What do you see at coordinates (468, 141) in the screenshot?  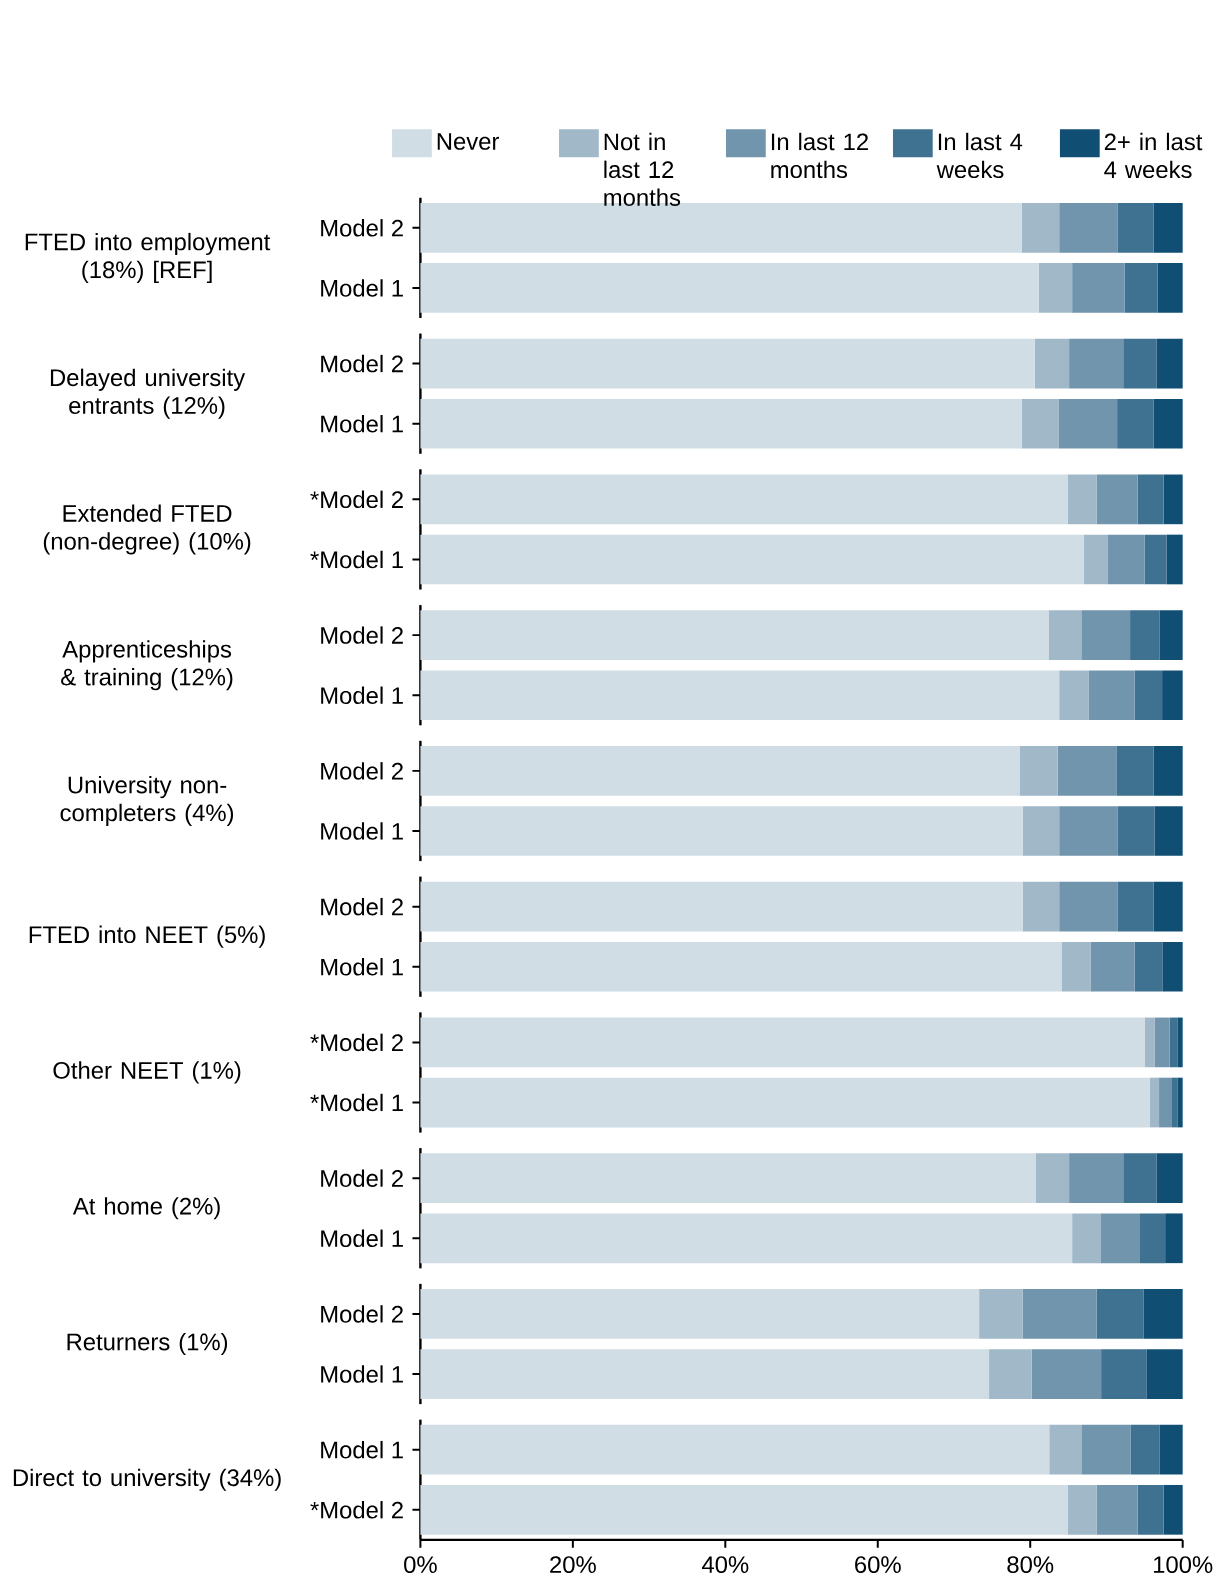 I see `legend-label: Never` at bounding box center [468, 141].